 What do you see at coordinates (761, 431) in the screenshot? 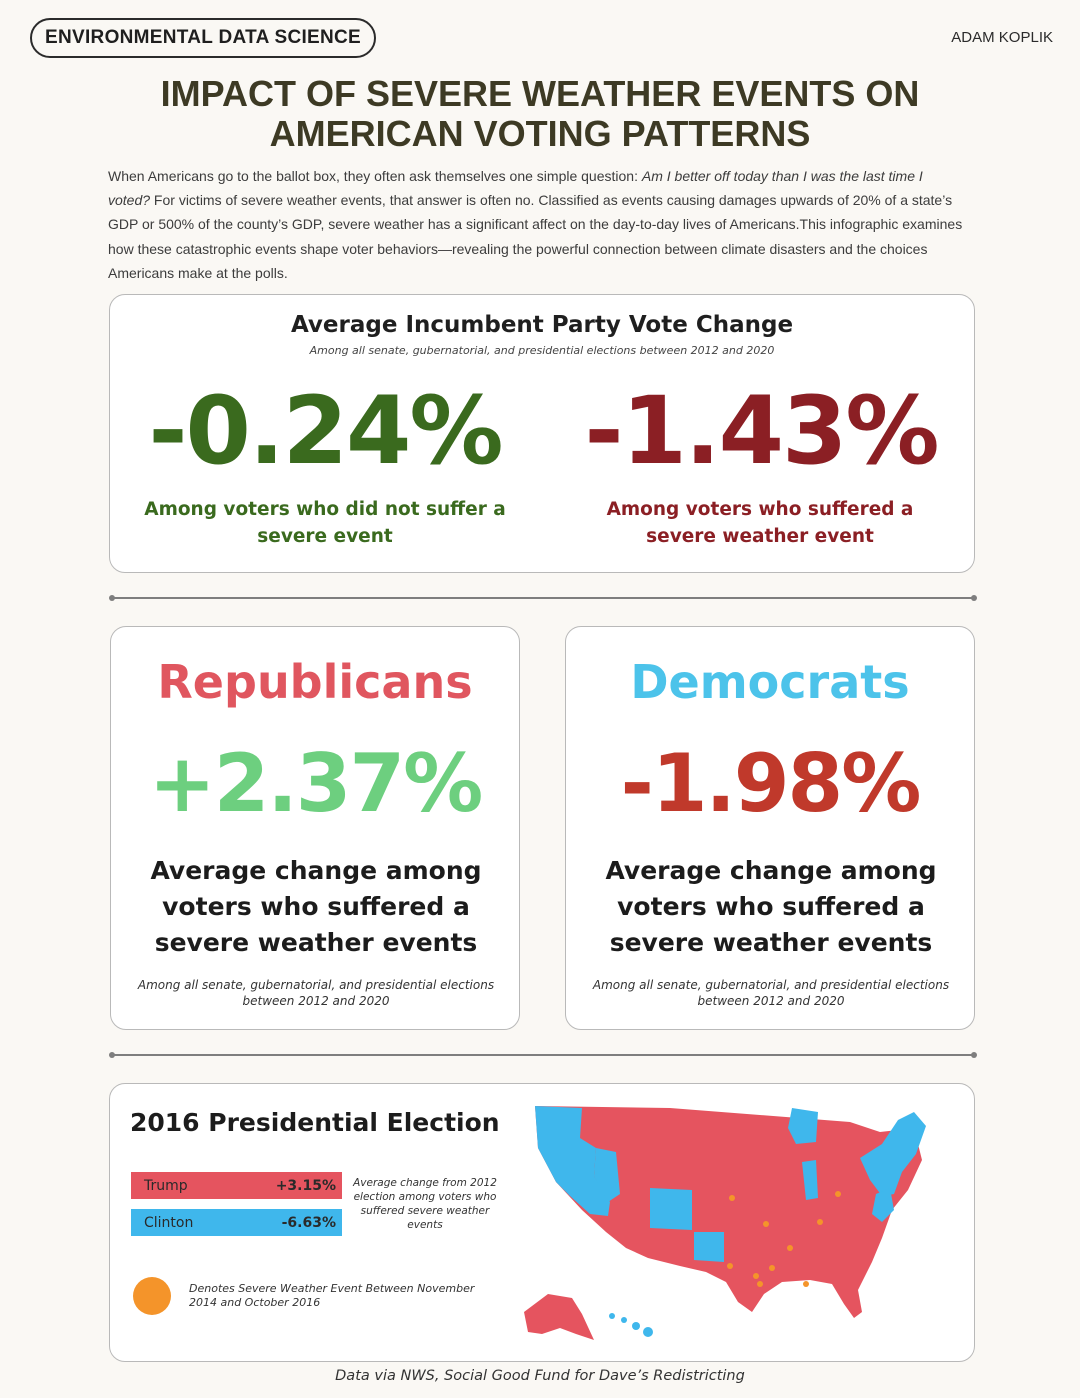
I see `event-value: -1.43%` at bounding box center [761, 431].